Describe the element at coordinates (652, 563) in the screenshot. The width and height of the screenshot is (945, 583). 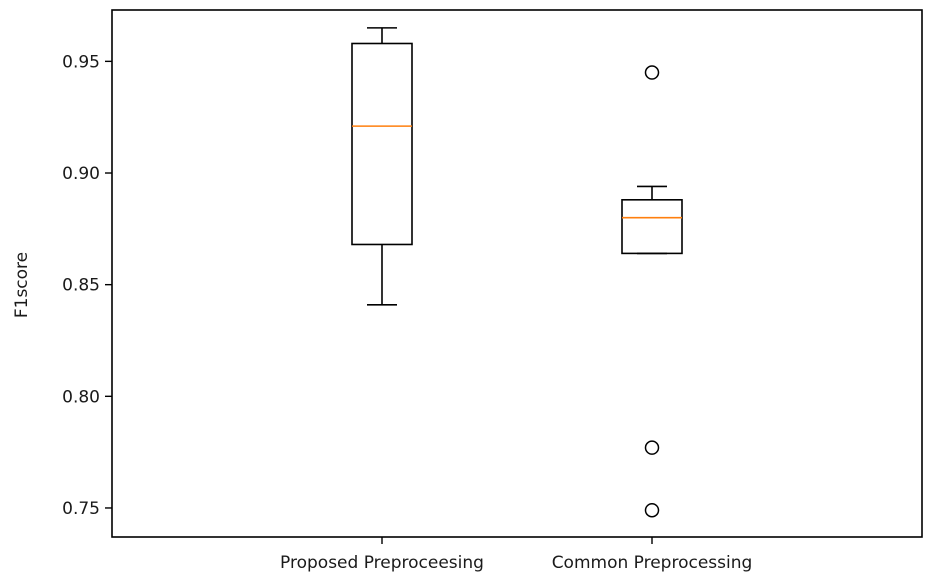
I see `x-tick-label: Common Preprocessing` at that location.